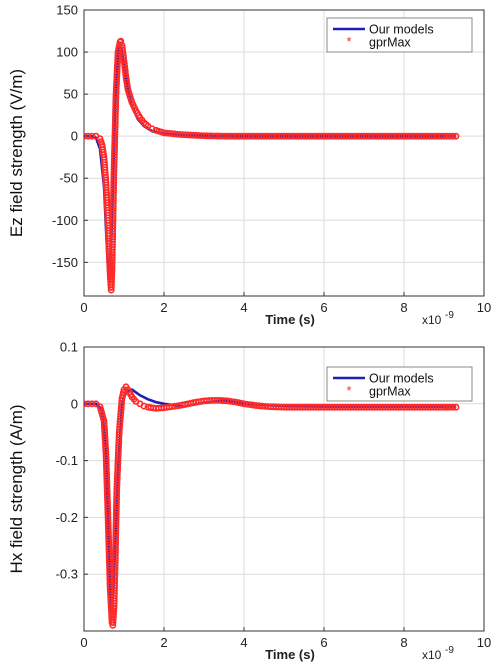  What do you see at coordinates (68, 178) in the screenshot?
I see `y-tick-label: -50` at bounding box center [68, 178].